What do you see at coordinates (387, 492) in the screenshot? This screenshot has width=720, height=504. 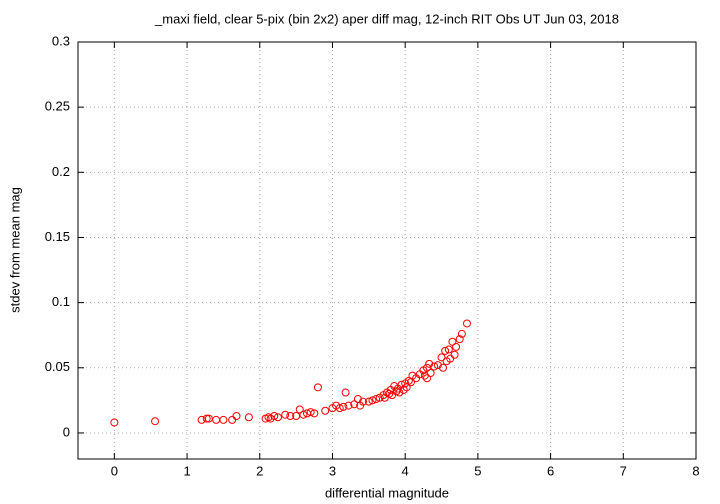 I see `x-axis-label: differential magnitude` at bounding box center [387, 492].